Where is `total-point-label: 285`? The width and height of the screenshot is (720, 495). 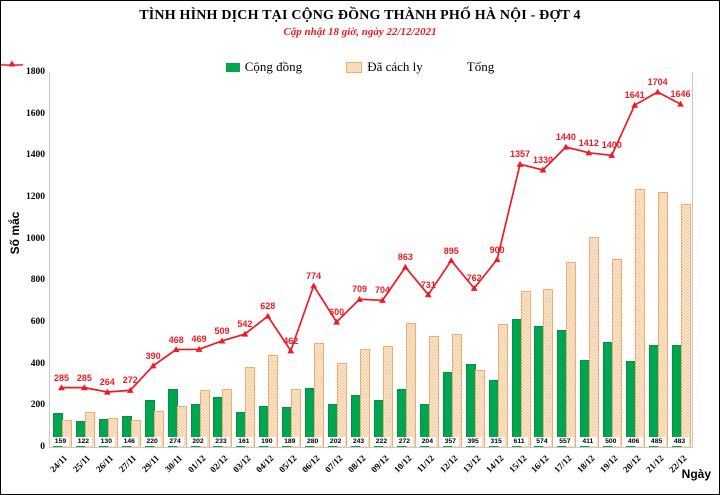 total-point-label: 285 is located at coordinates (84, 377).